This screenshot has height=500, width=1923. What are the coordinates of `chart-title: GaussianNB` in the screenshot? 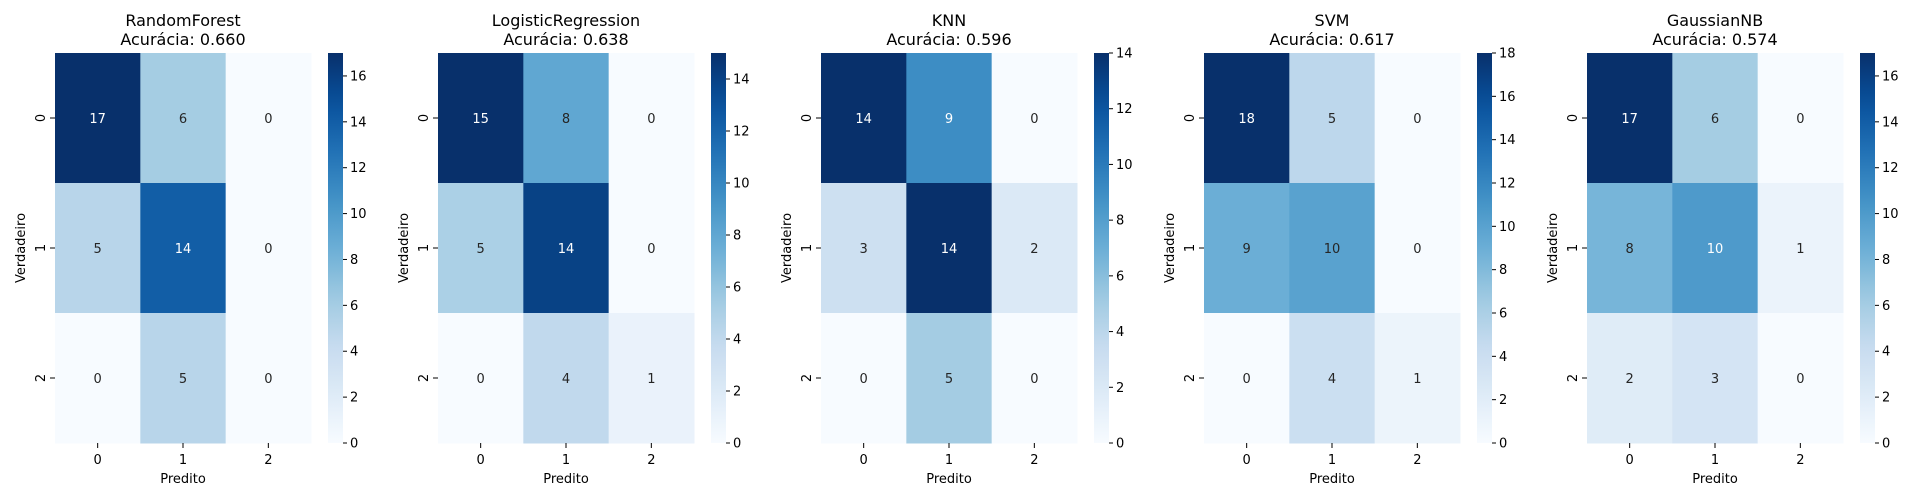 It's located at (1715, 20).